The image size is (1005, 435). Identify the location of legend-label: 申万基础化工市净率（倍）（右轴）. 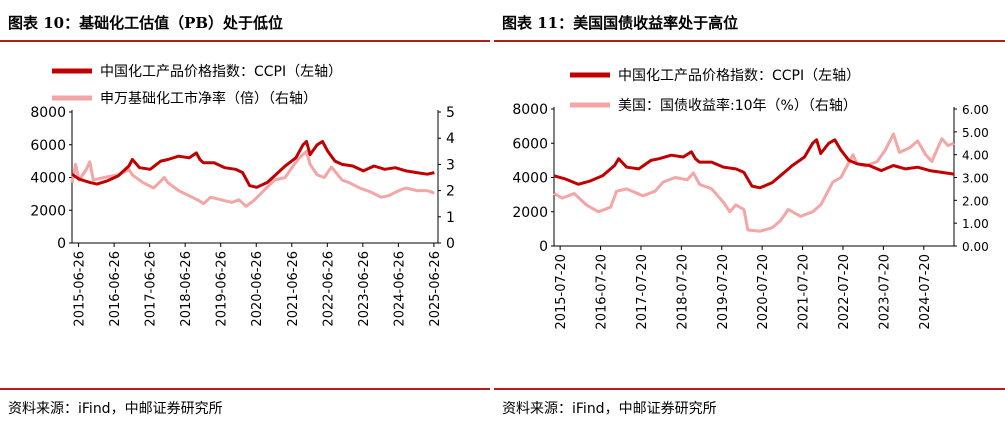
(208, 98).